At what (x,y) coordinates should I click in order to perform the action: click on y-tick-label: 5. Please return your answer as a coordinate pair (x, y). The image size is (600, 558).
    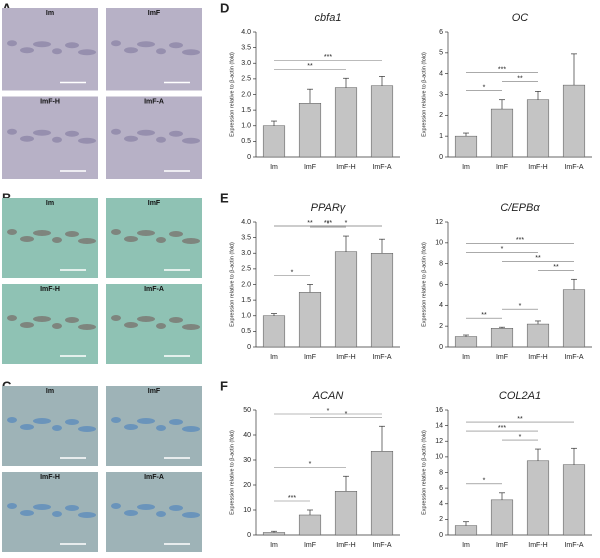
    Looking at the image, I should click on (441, 53).